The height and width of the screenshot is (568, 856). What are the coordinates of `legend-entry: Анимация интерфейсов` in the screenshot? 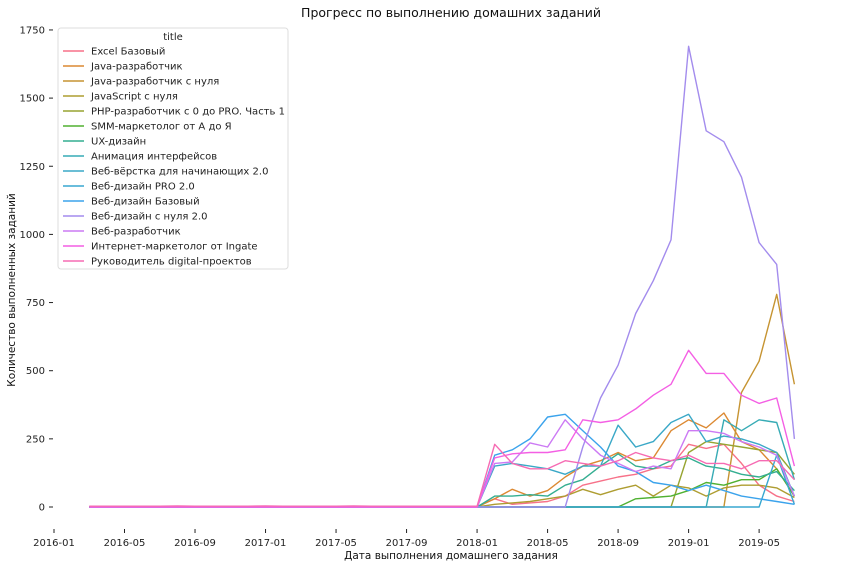 It's located at (154, 157).